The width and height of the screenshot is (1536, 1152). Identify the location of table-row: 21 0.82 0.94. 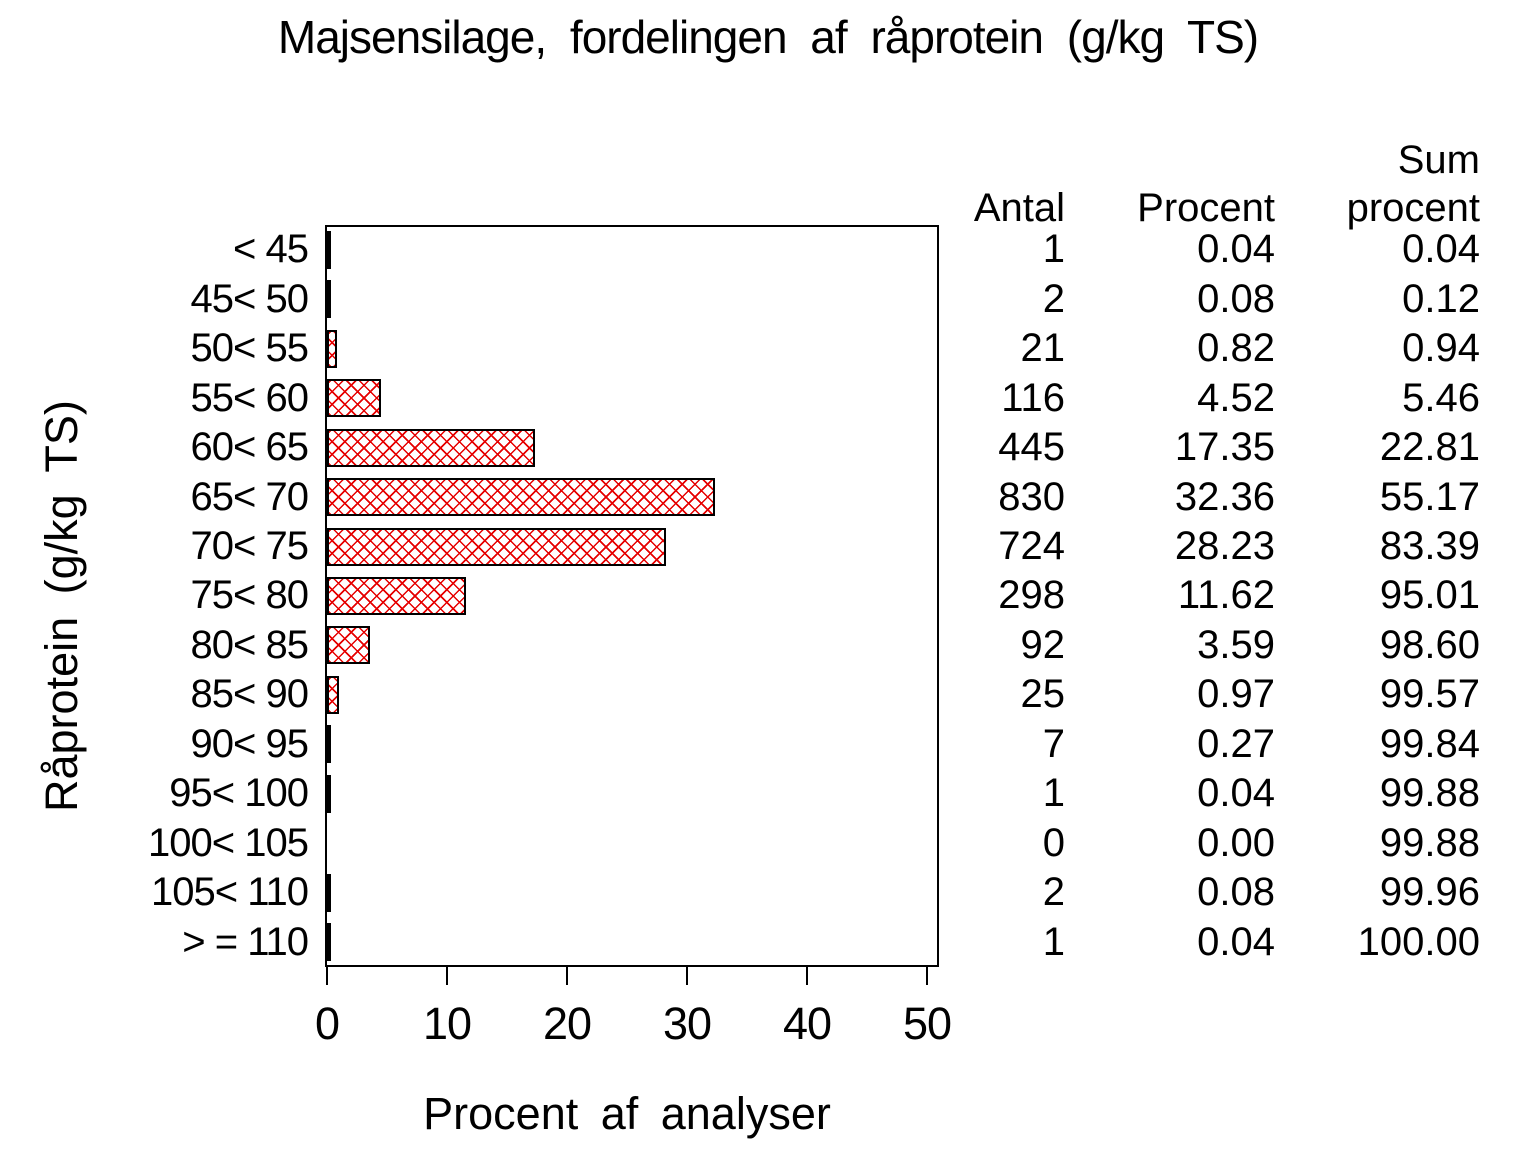
(1215, 348).